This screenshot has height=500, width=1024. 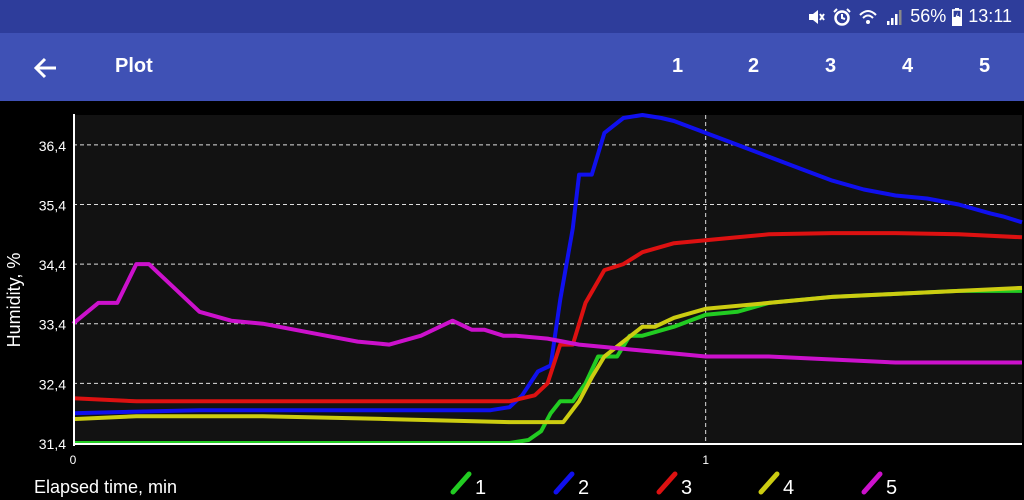 What do you see at coordinates (52, 146) in the screenshot?
I see `y-tick-label: 36,4` at bounding box center [52, 146].